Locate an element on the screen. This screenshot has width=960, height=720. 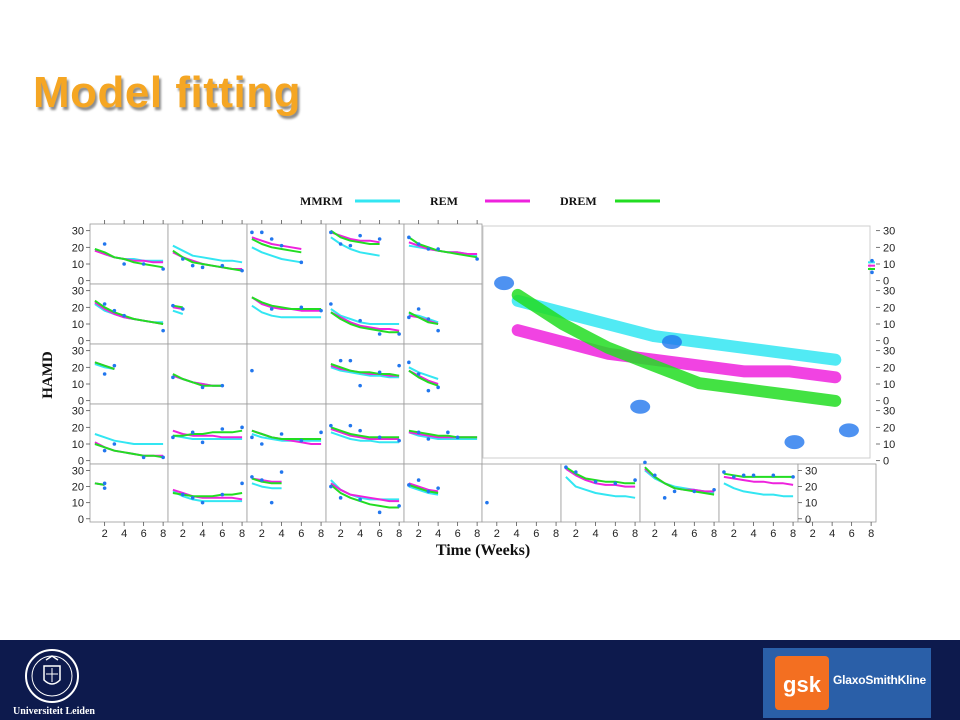
university-name: Universiteit Leiden is located at coordinates (54, 711).